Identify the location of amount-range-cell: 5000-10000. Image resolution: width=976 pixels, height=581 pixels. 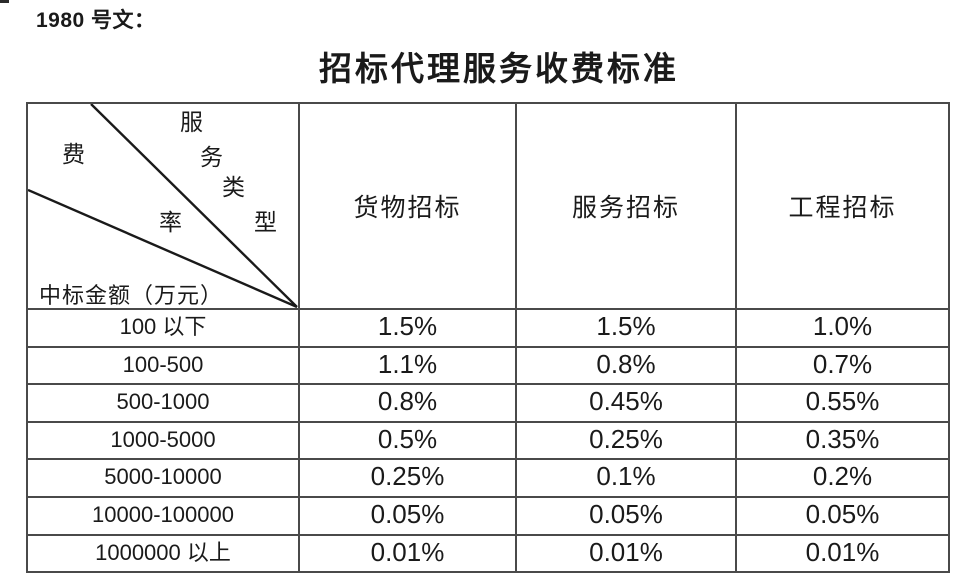
(163, 477).